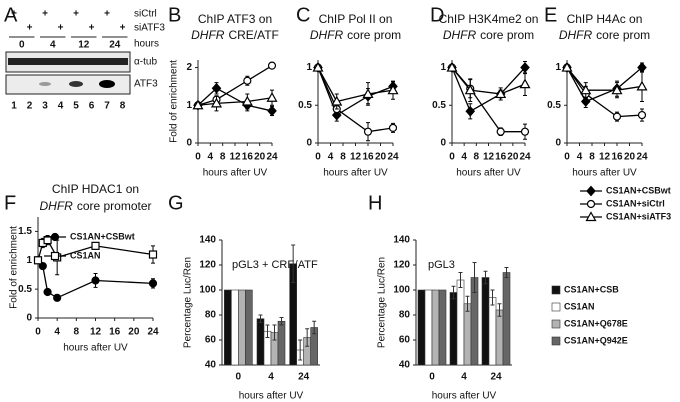  I want to click on x-tick-label: 20, so click(134, 332).